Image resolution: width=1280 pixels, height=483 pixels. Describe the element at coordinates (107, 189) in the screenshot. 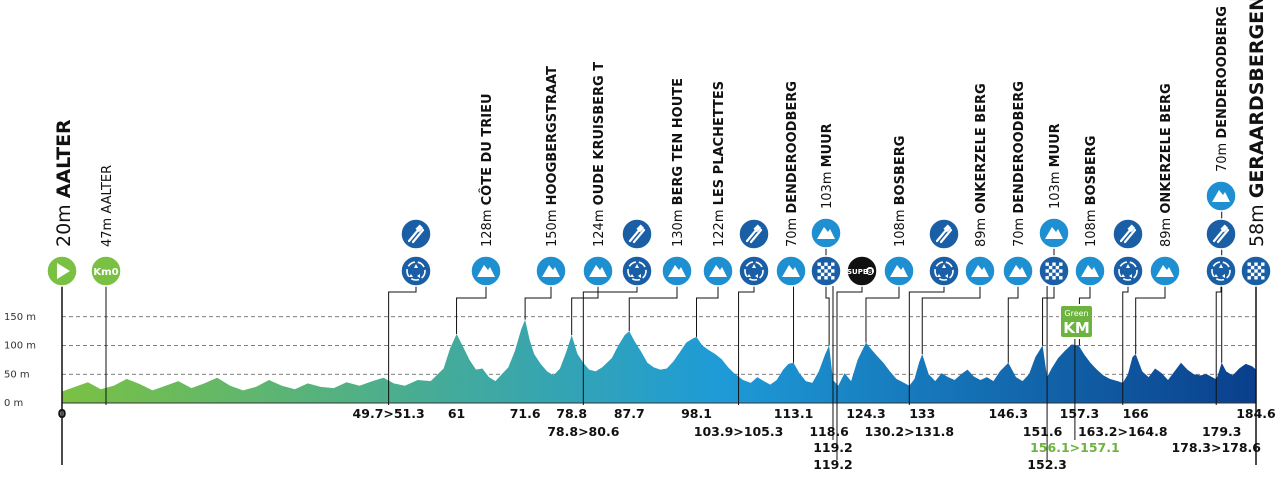

I see `km0-name: AALTER` at that location.